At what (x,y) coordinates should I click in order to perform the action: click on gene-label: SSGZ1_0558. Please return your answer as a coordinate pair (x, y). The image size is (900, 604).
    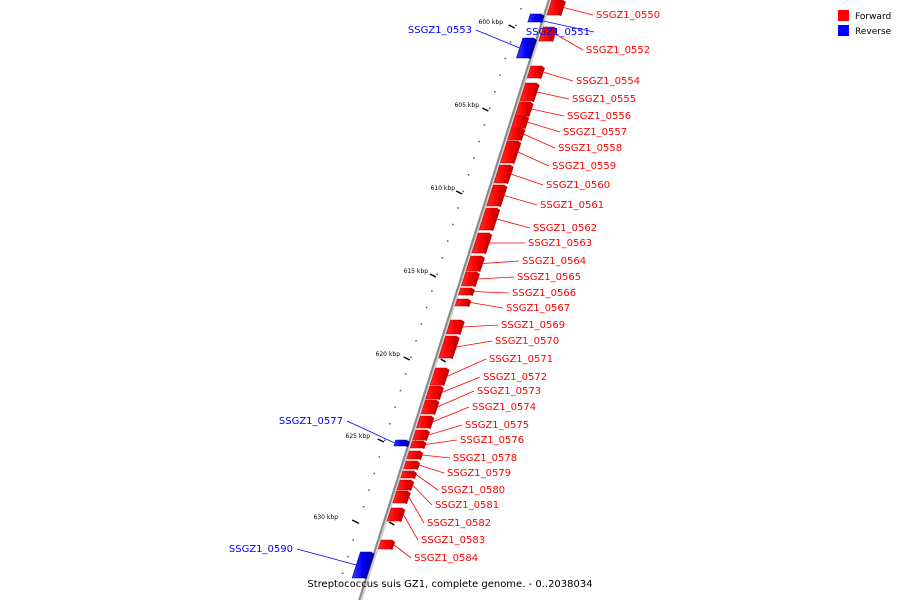
    Looking at the image, I should click on (590, 148).